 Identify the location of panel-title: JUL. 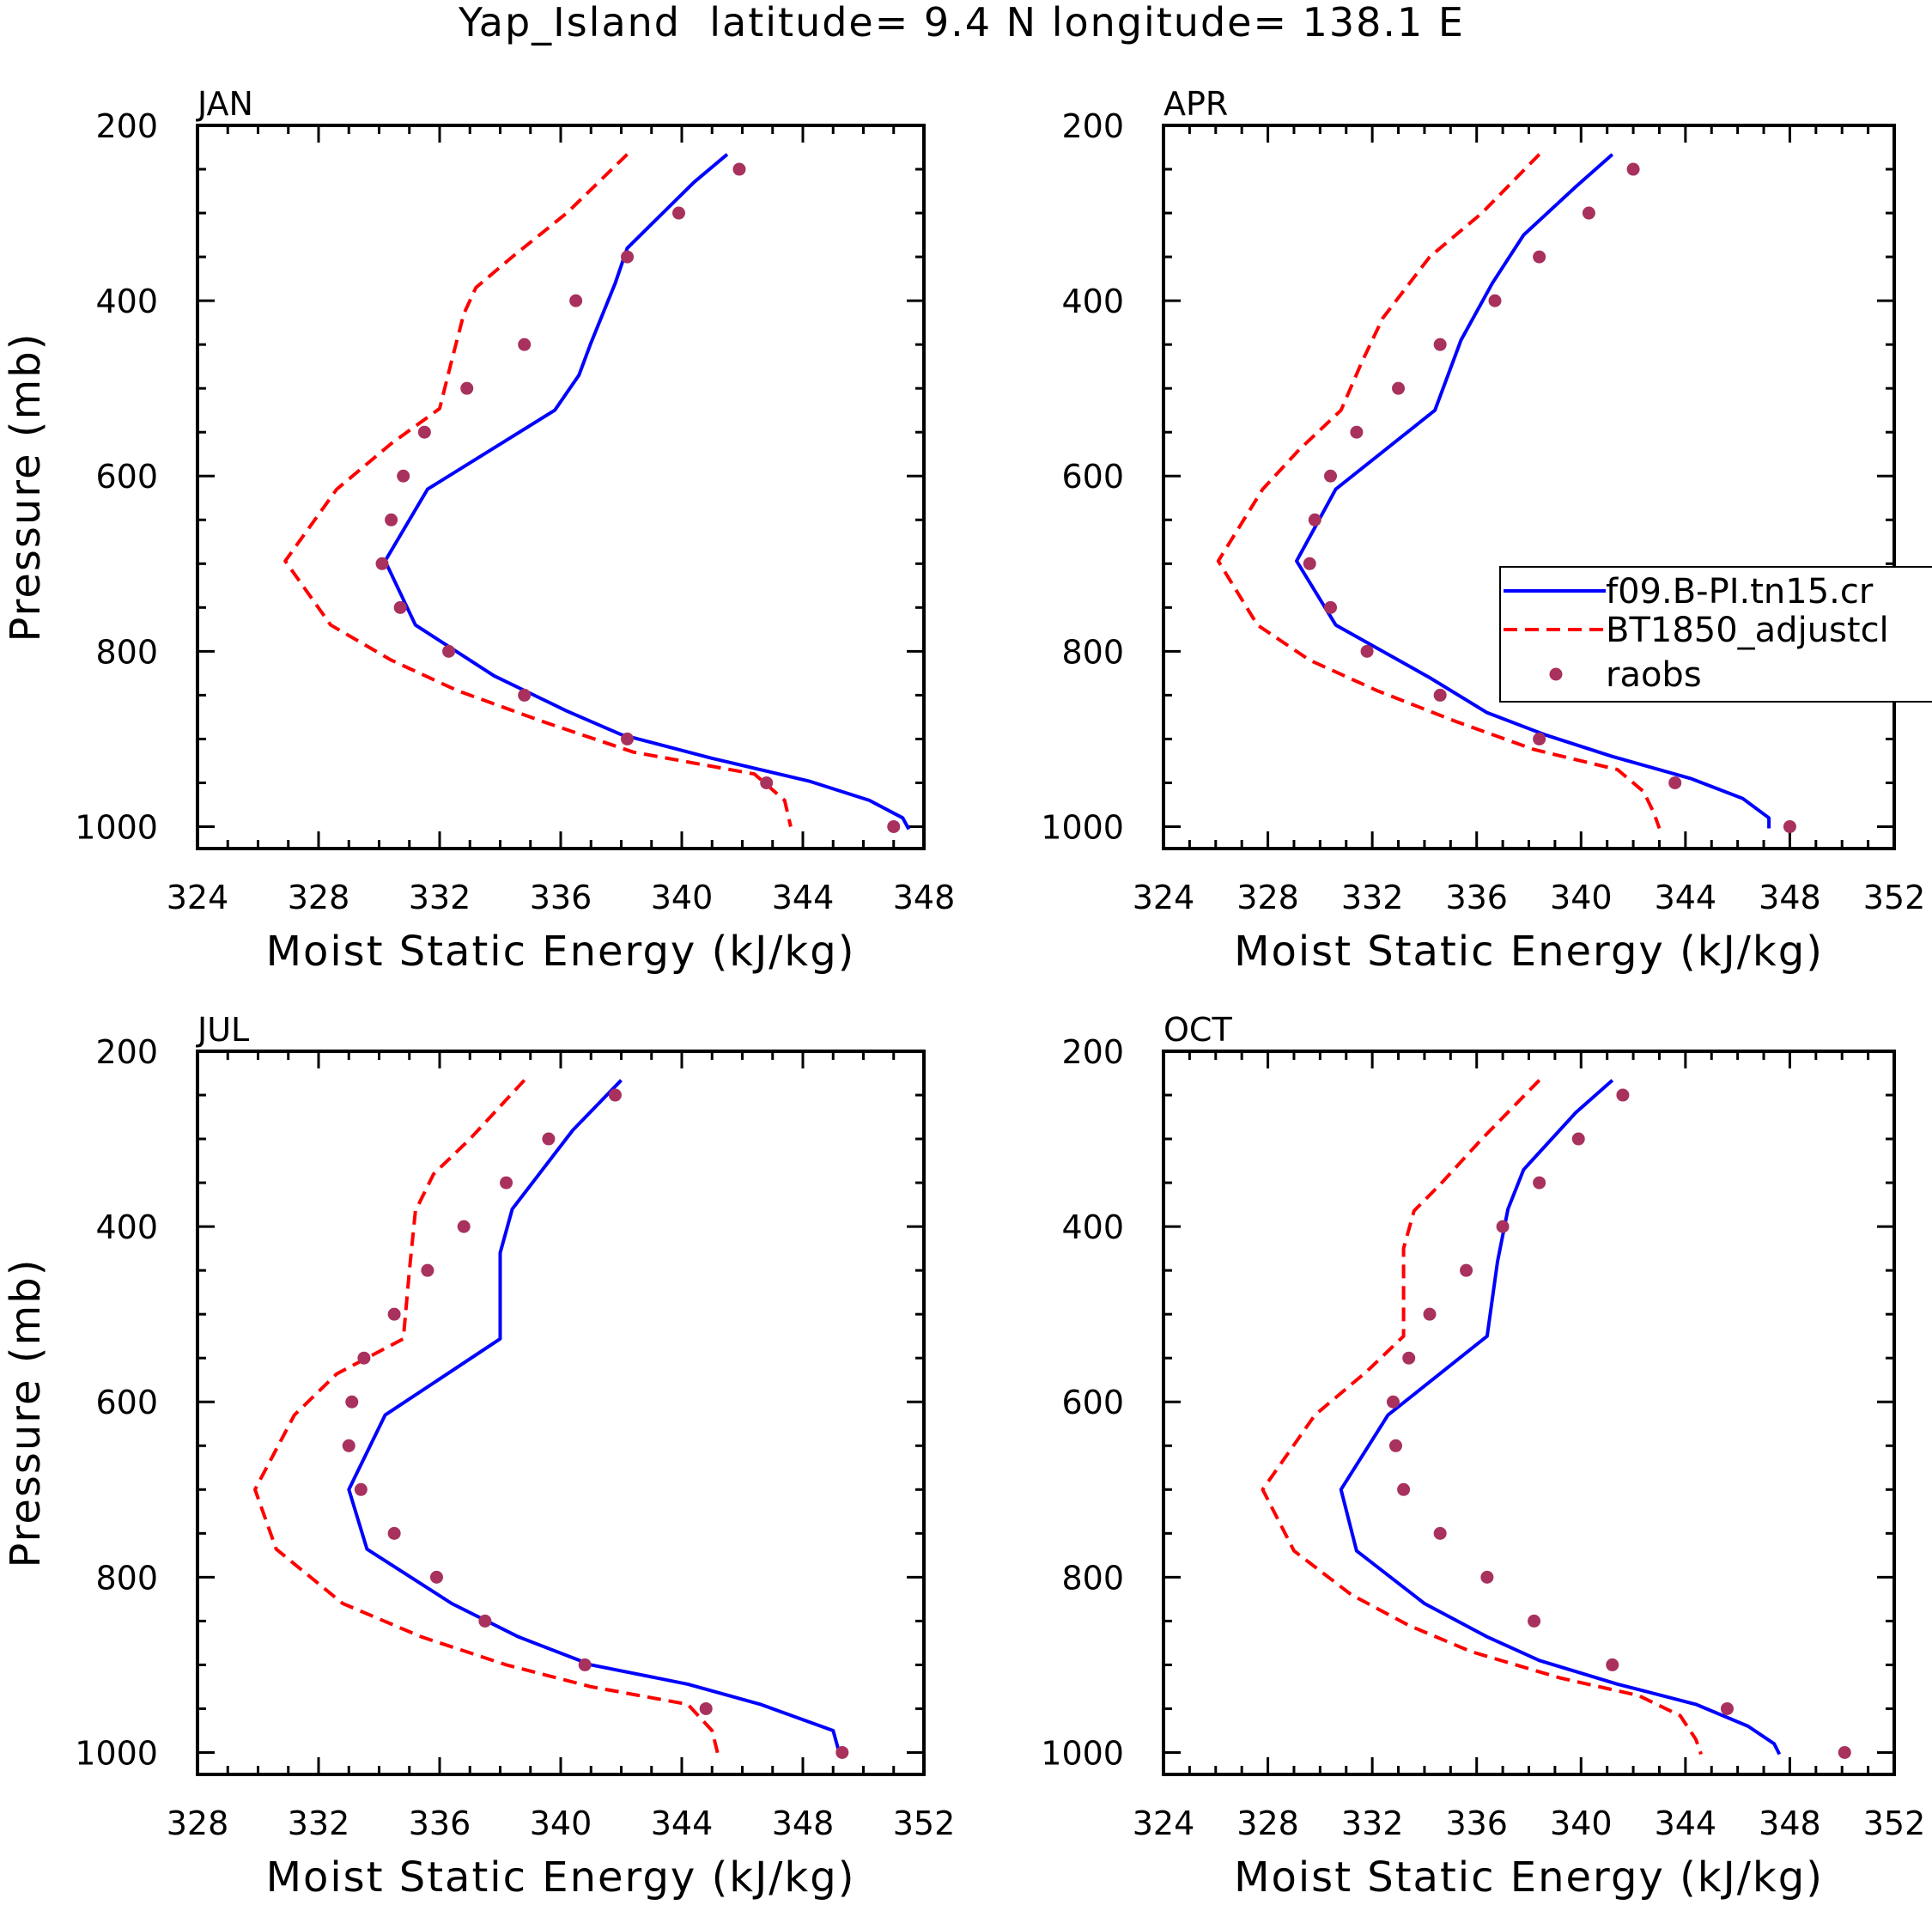
(222, 1030).